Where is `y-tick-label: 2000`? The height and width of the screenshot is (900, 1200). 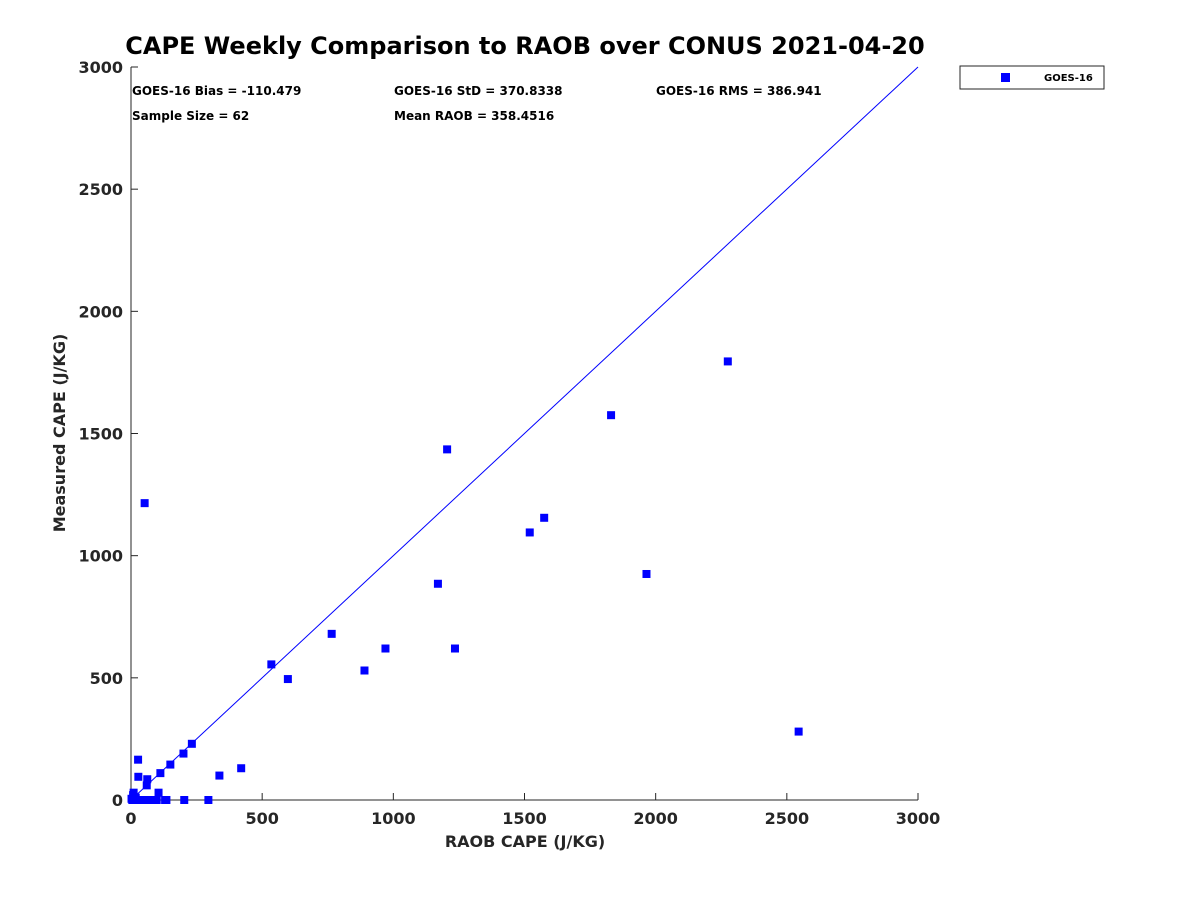
y-tick-label: 2000 is located at coordinates (100, 311).